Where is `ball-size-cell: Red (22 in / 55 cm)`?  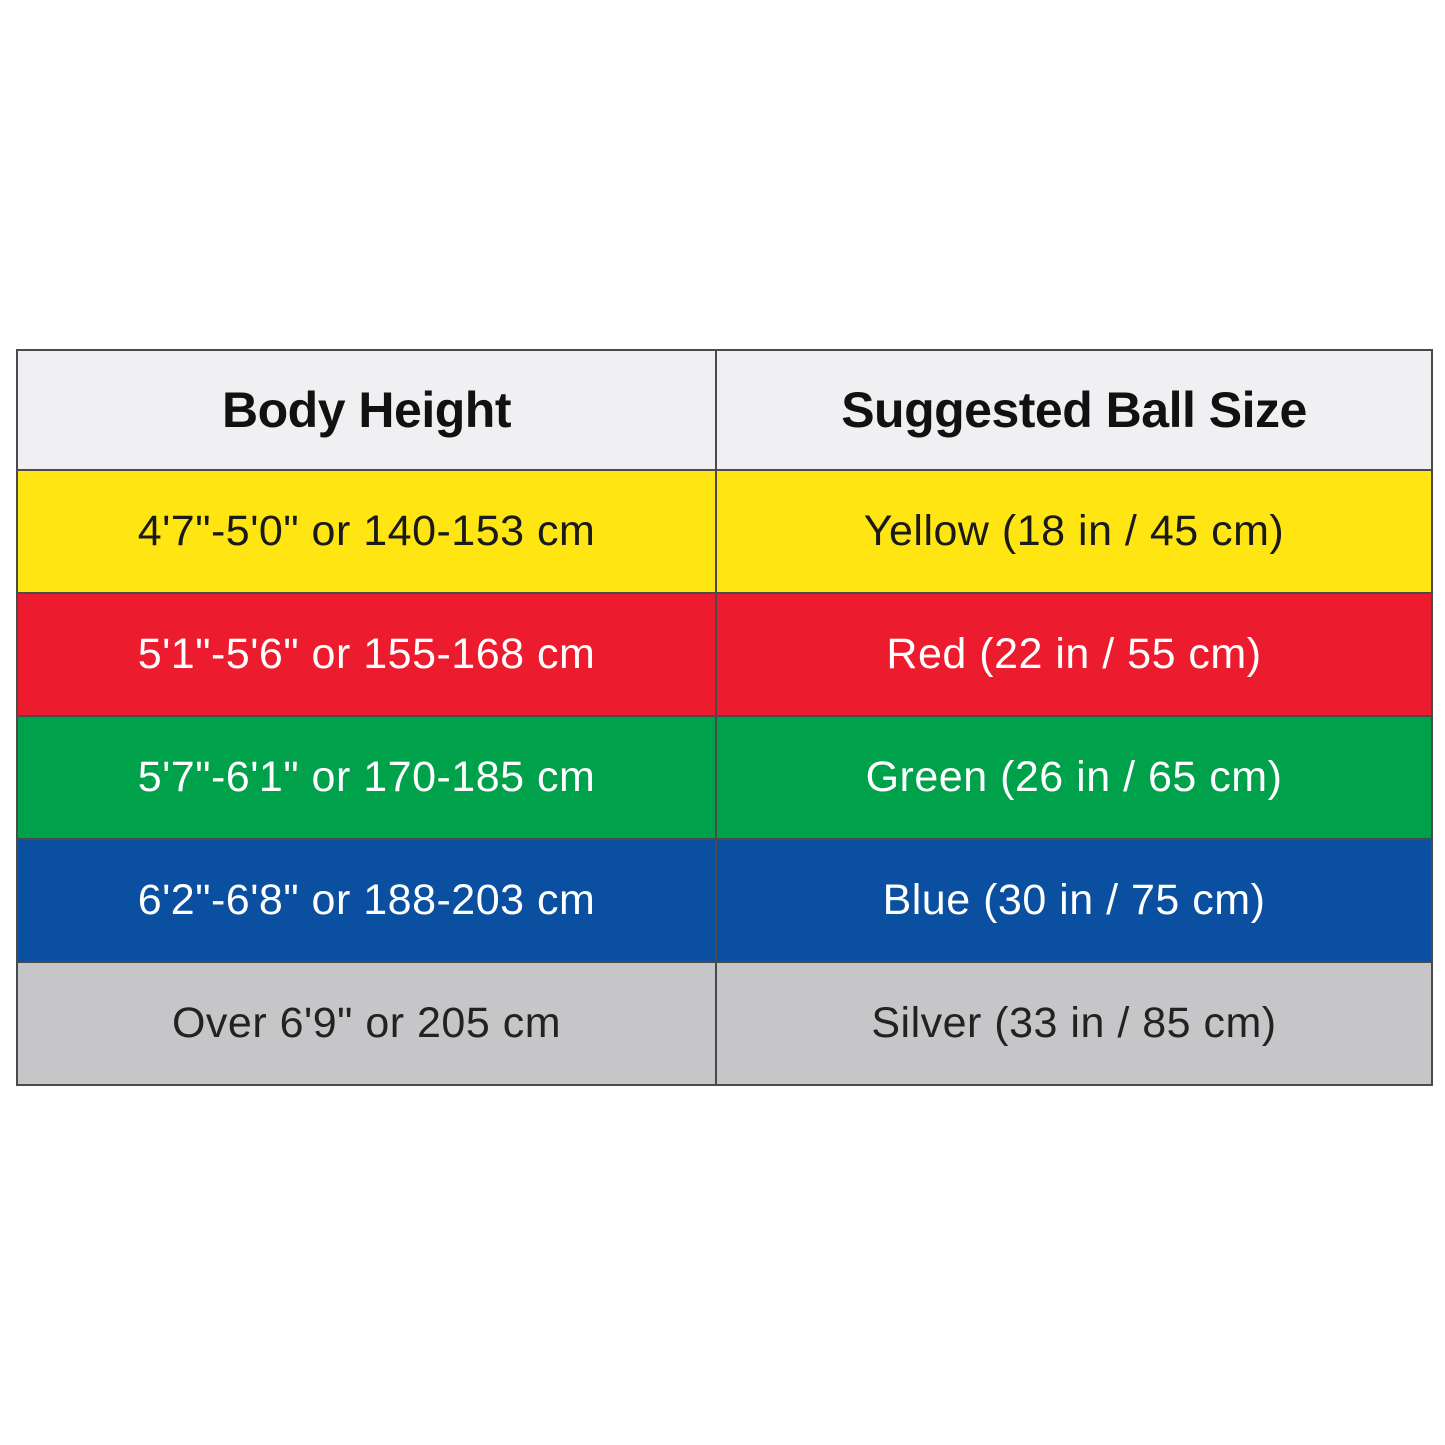
ball-size-cell: Red (22 in / 55 cm) is located at coordinates (1074, 654).